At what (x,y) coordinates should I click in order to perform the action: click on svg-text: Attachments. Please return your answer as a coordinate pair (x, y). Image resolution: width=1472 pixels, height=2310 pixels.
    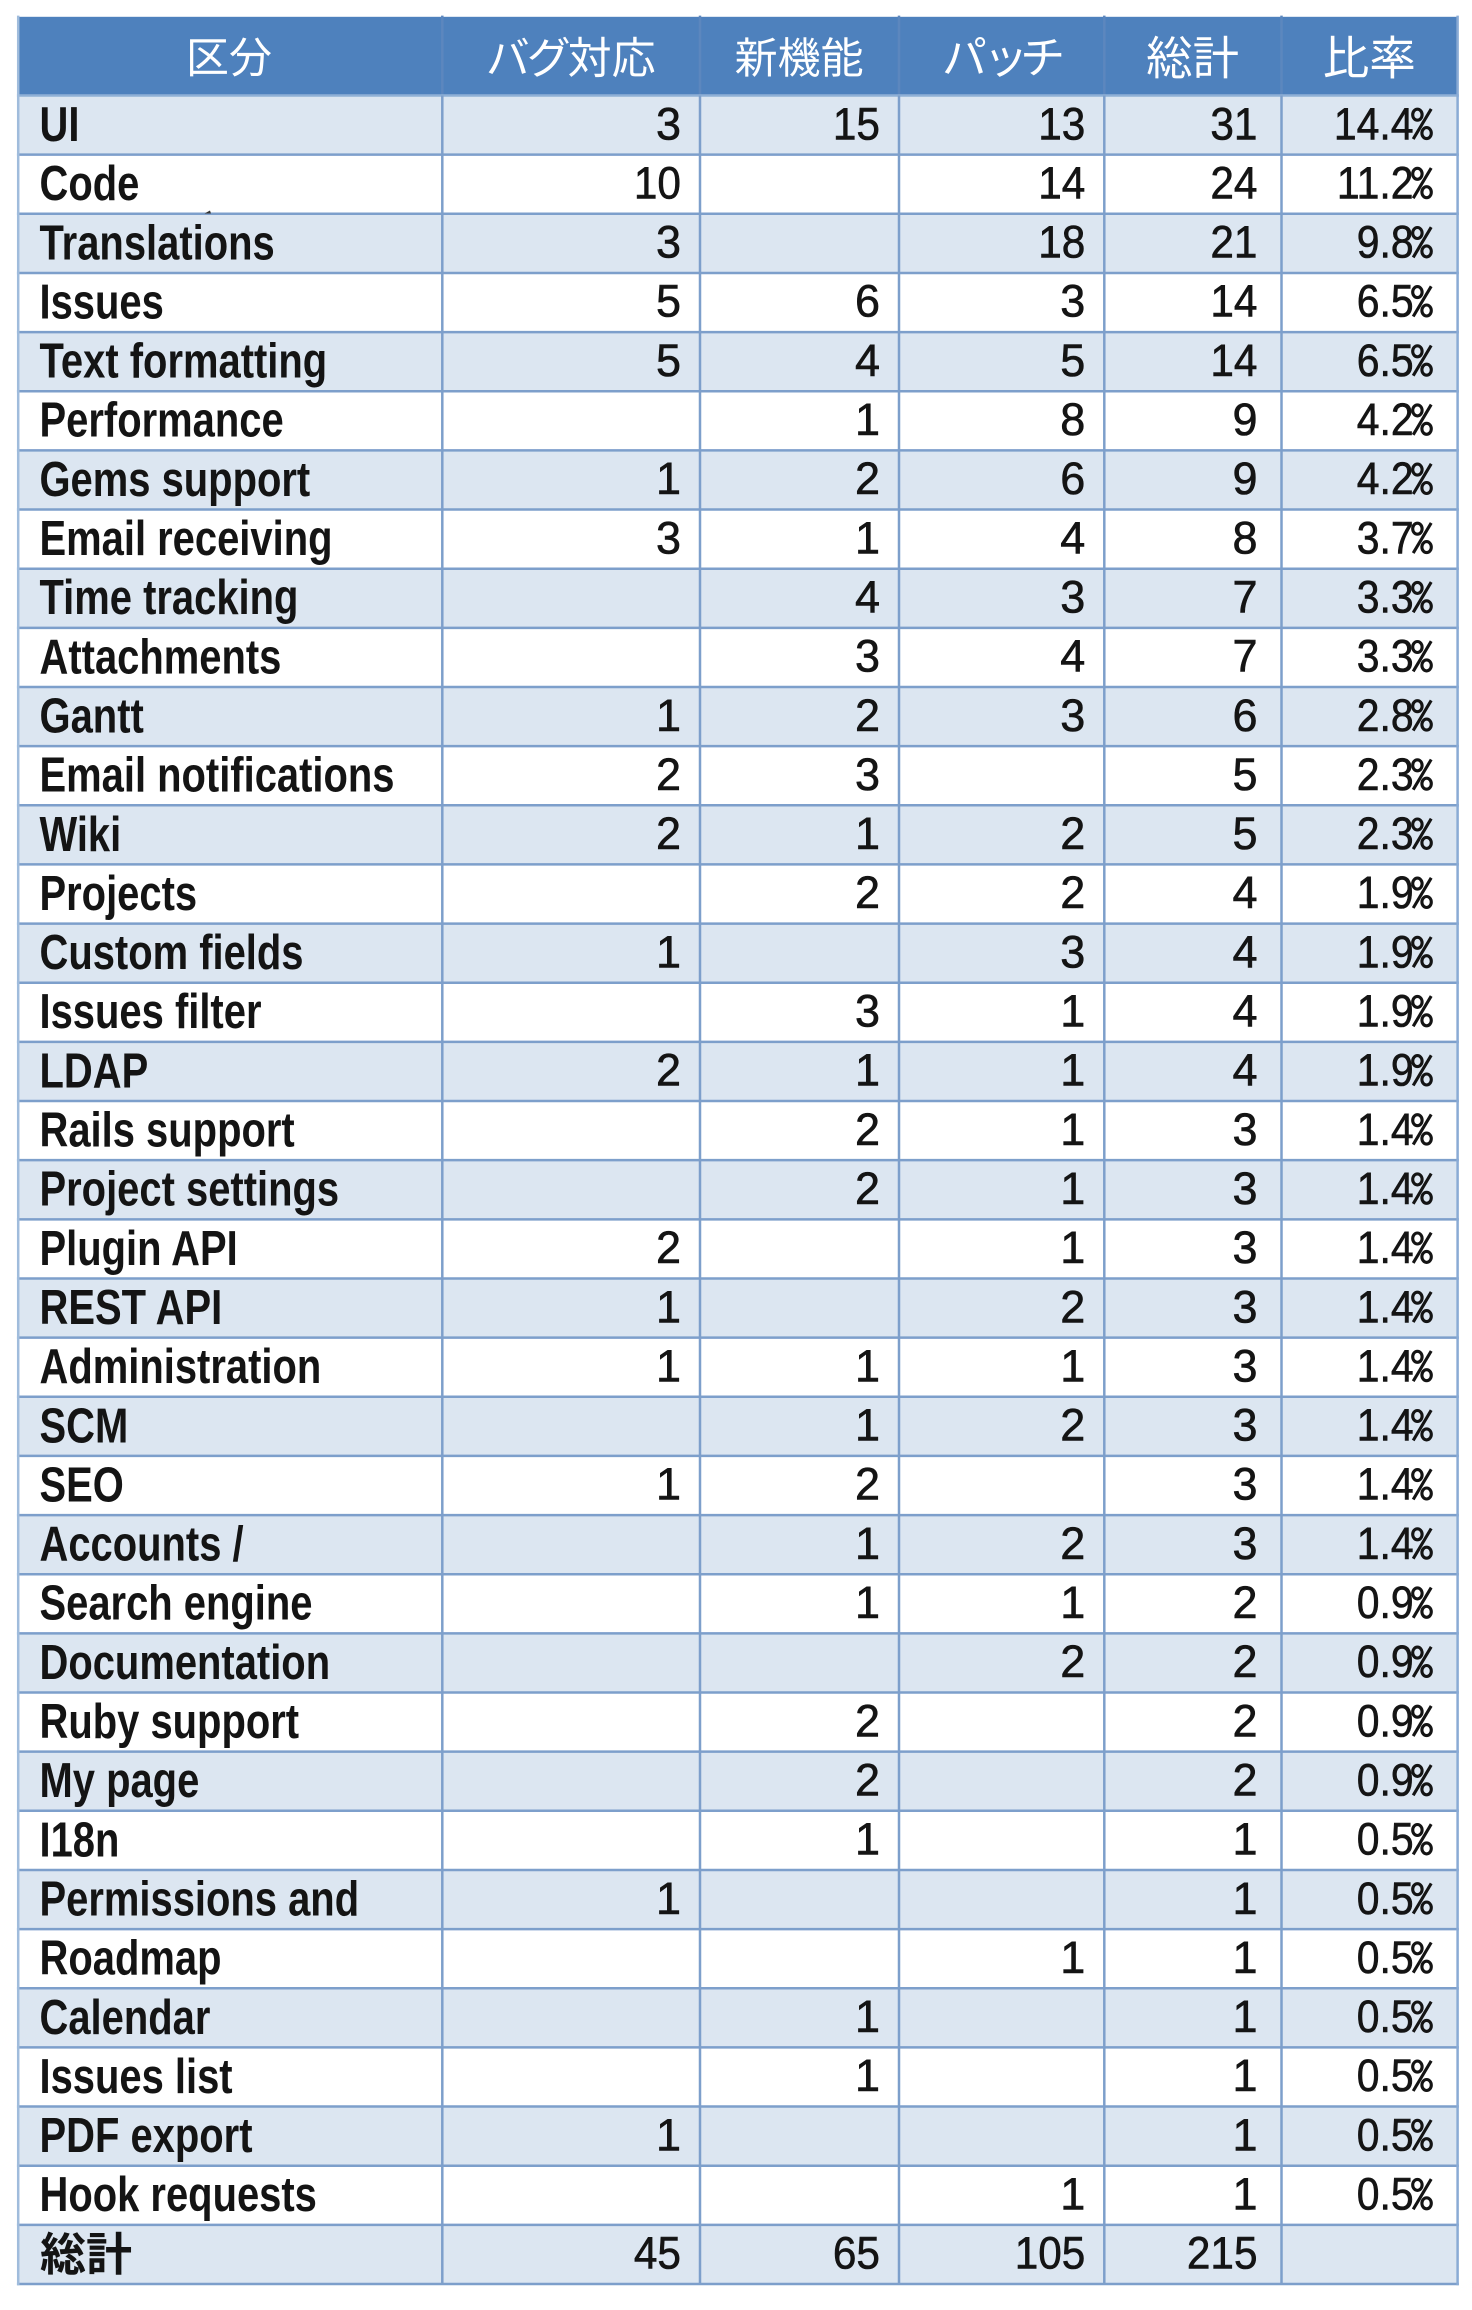
    Looking at the image, I should click on (161, 657).